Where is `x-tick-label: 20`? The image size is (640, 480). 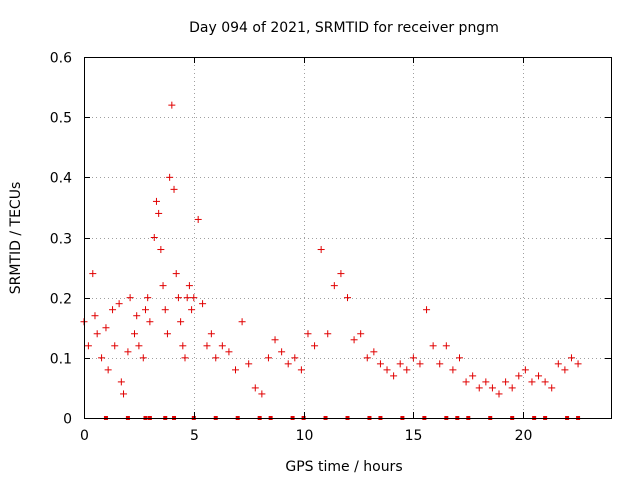 x-tick-label: 20 is located at coordinates (524, 436).